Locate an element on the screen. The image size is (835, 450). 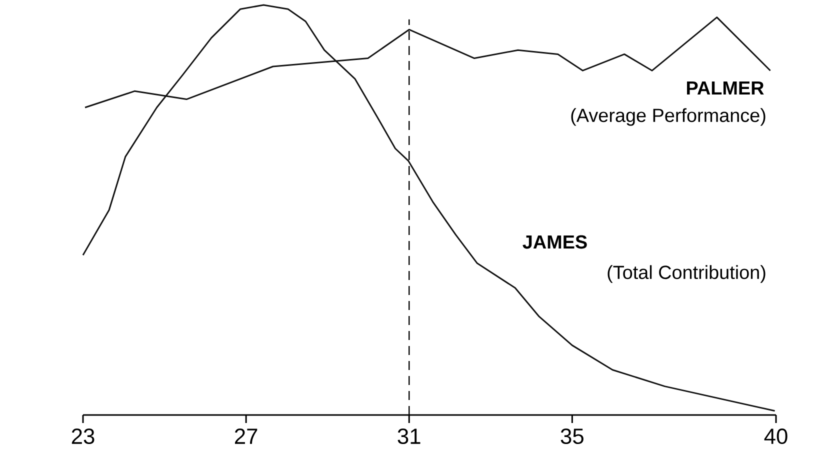
series-label: PALMER is located at coordinates (725, 88).